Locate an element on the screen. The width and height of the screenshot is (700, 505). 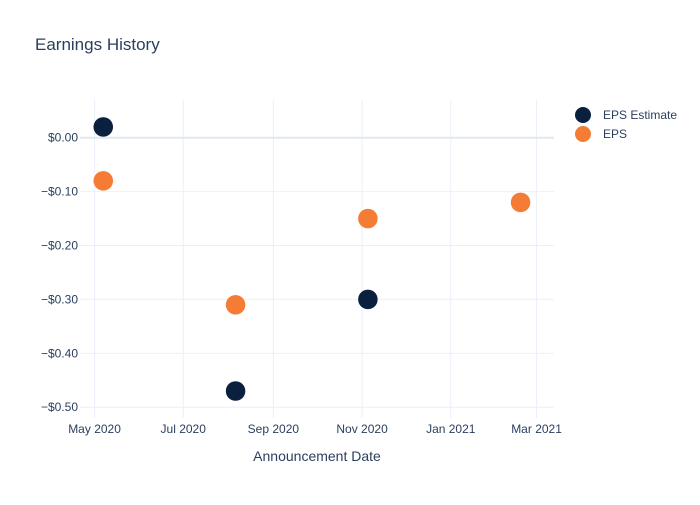
y-tick-label: −$0.30 is located at coordinates (59, 299).